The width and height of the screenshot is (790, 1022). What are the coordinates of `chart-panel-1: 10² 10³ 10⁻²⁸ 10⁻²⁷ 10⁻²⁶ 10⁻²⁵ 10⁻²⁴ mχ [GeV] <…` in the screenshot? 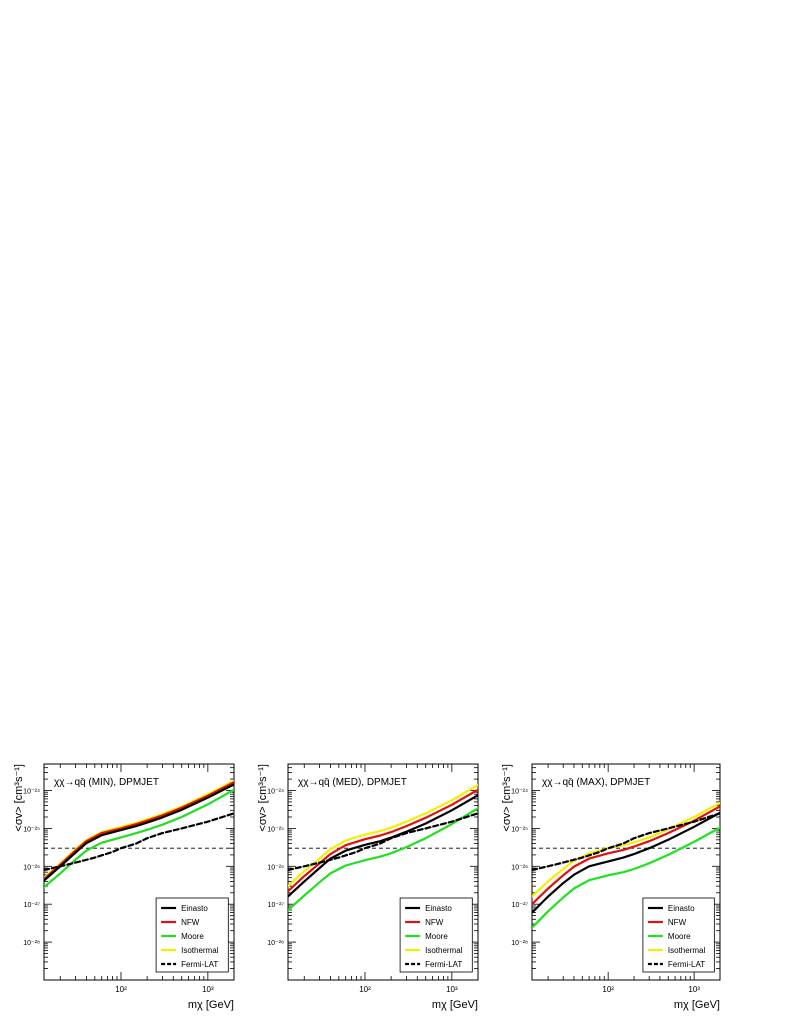 It's located at (368, 887).